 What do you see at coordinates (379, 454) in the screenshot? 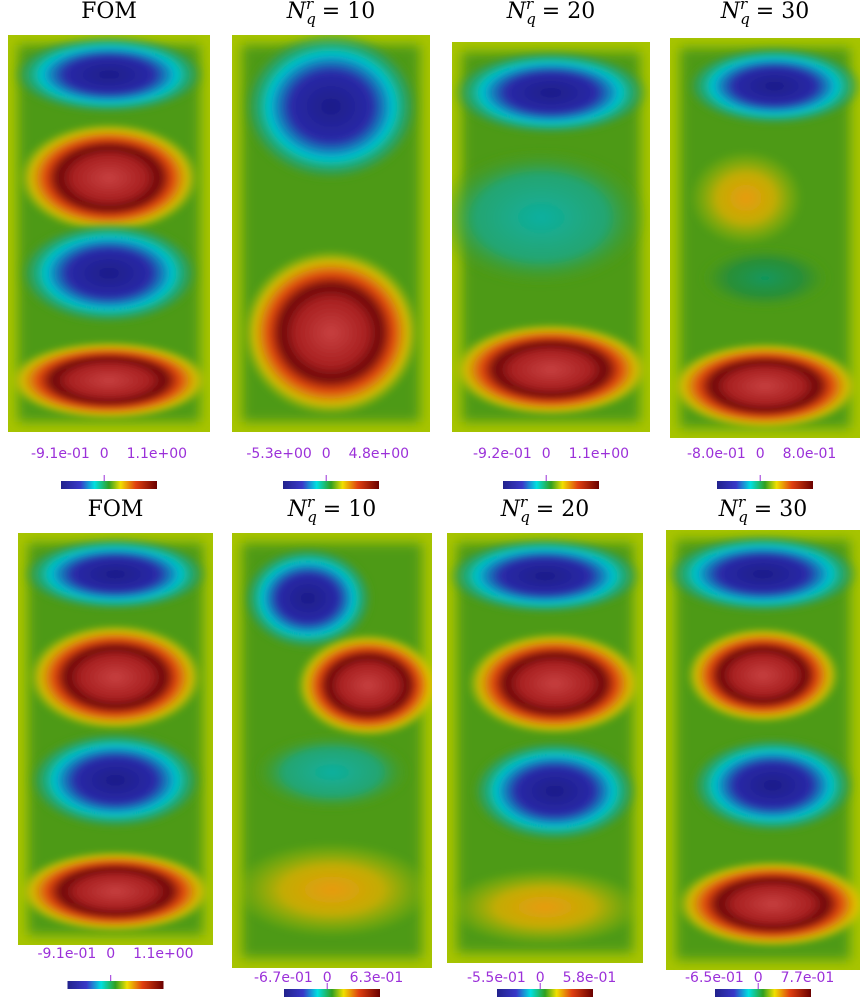
I see `colorbar-max: 4.8e+00` at bounding box center [379, 454].